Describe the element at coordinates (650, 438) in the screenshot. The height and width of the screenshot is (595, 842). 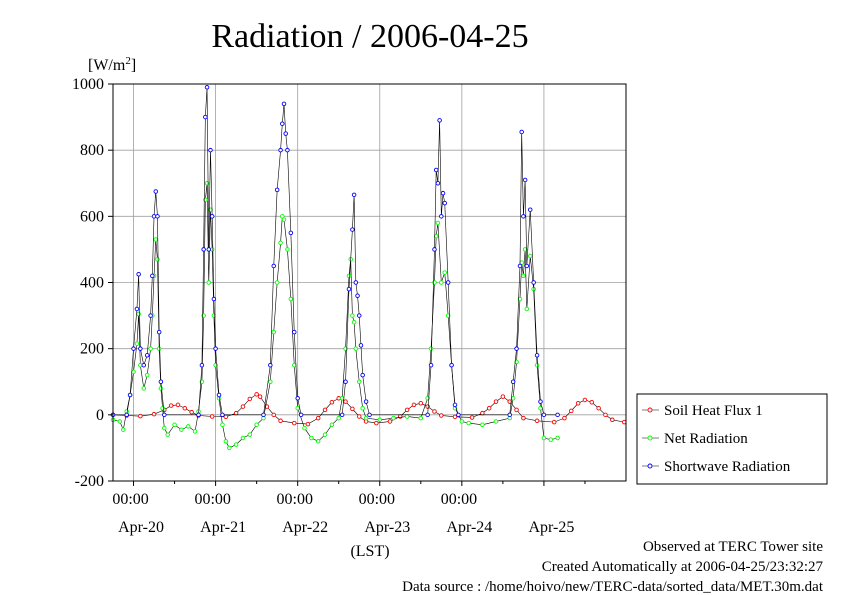
I see `legend-marker` at that location.